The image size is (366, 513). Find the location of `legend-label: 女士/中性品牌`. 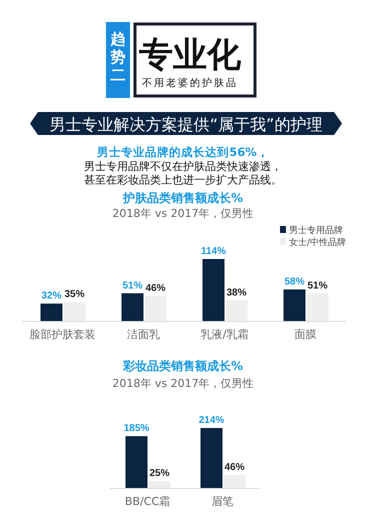

legend-label: 女士/中性品牌 is located at coordinates (317, 242).